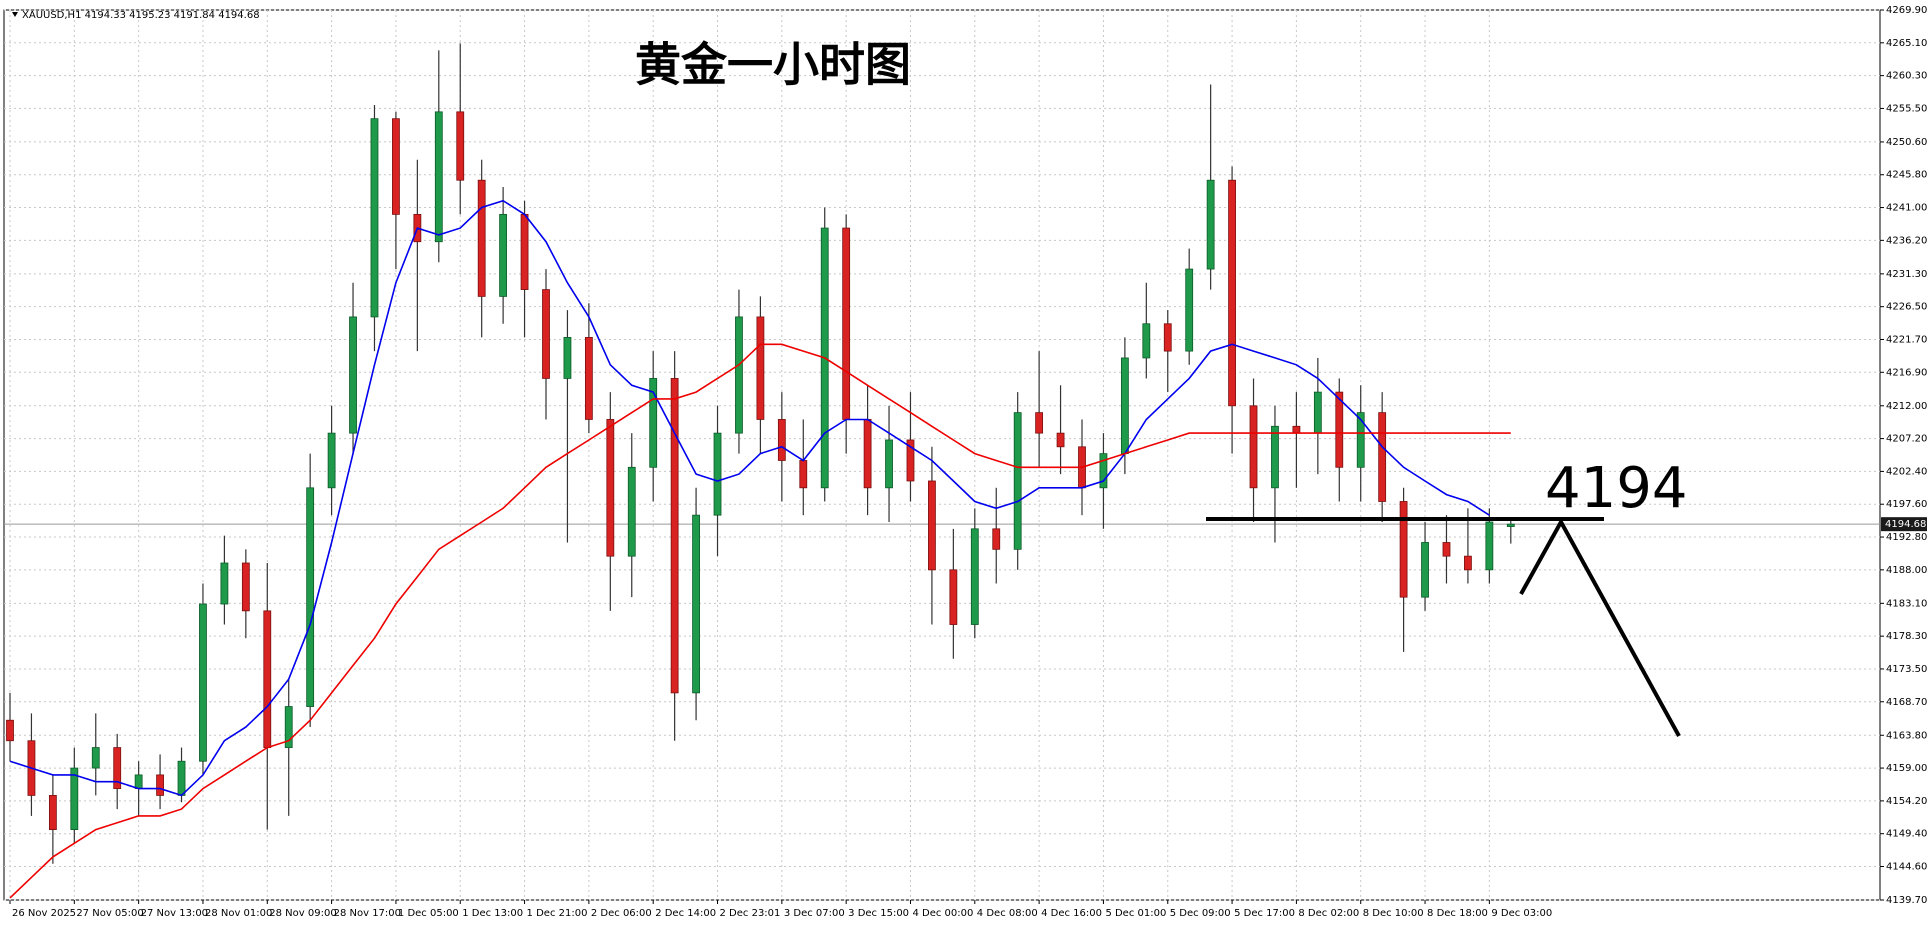 The height and width of the screenshot is (932, 1930). Describe the element at coordinates (109, 913) in the screenshot. I see `x-tick-label: 27 Nov 05:00` at that location.